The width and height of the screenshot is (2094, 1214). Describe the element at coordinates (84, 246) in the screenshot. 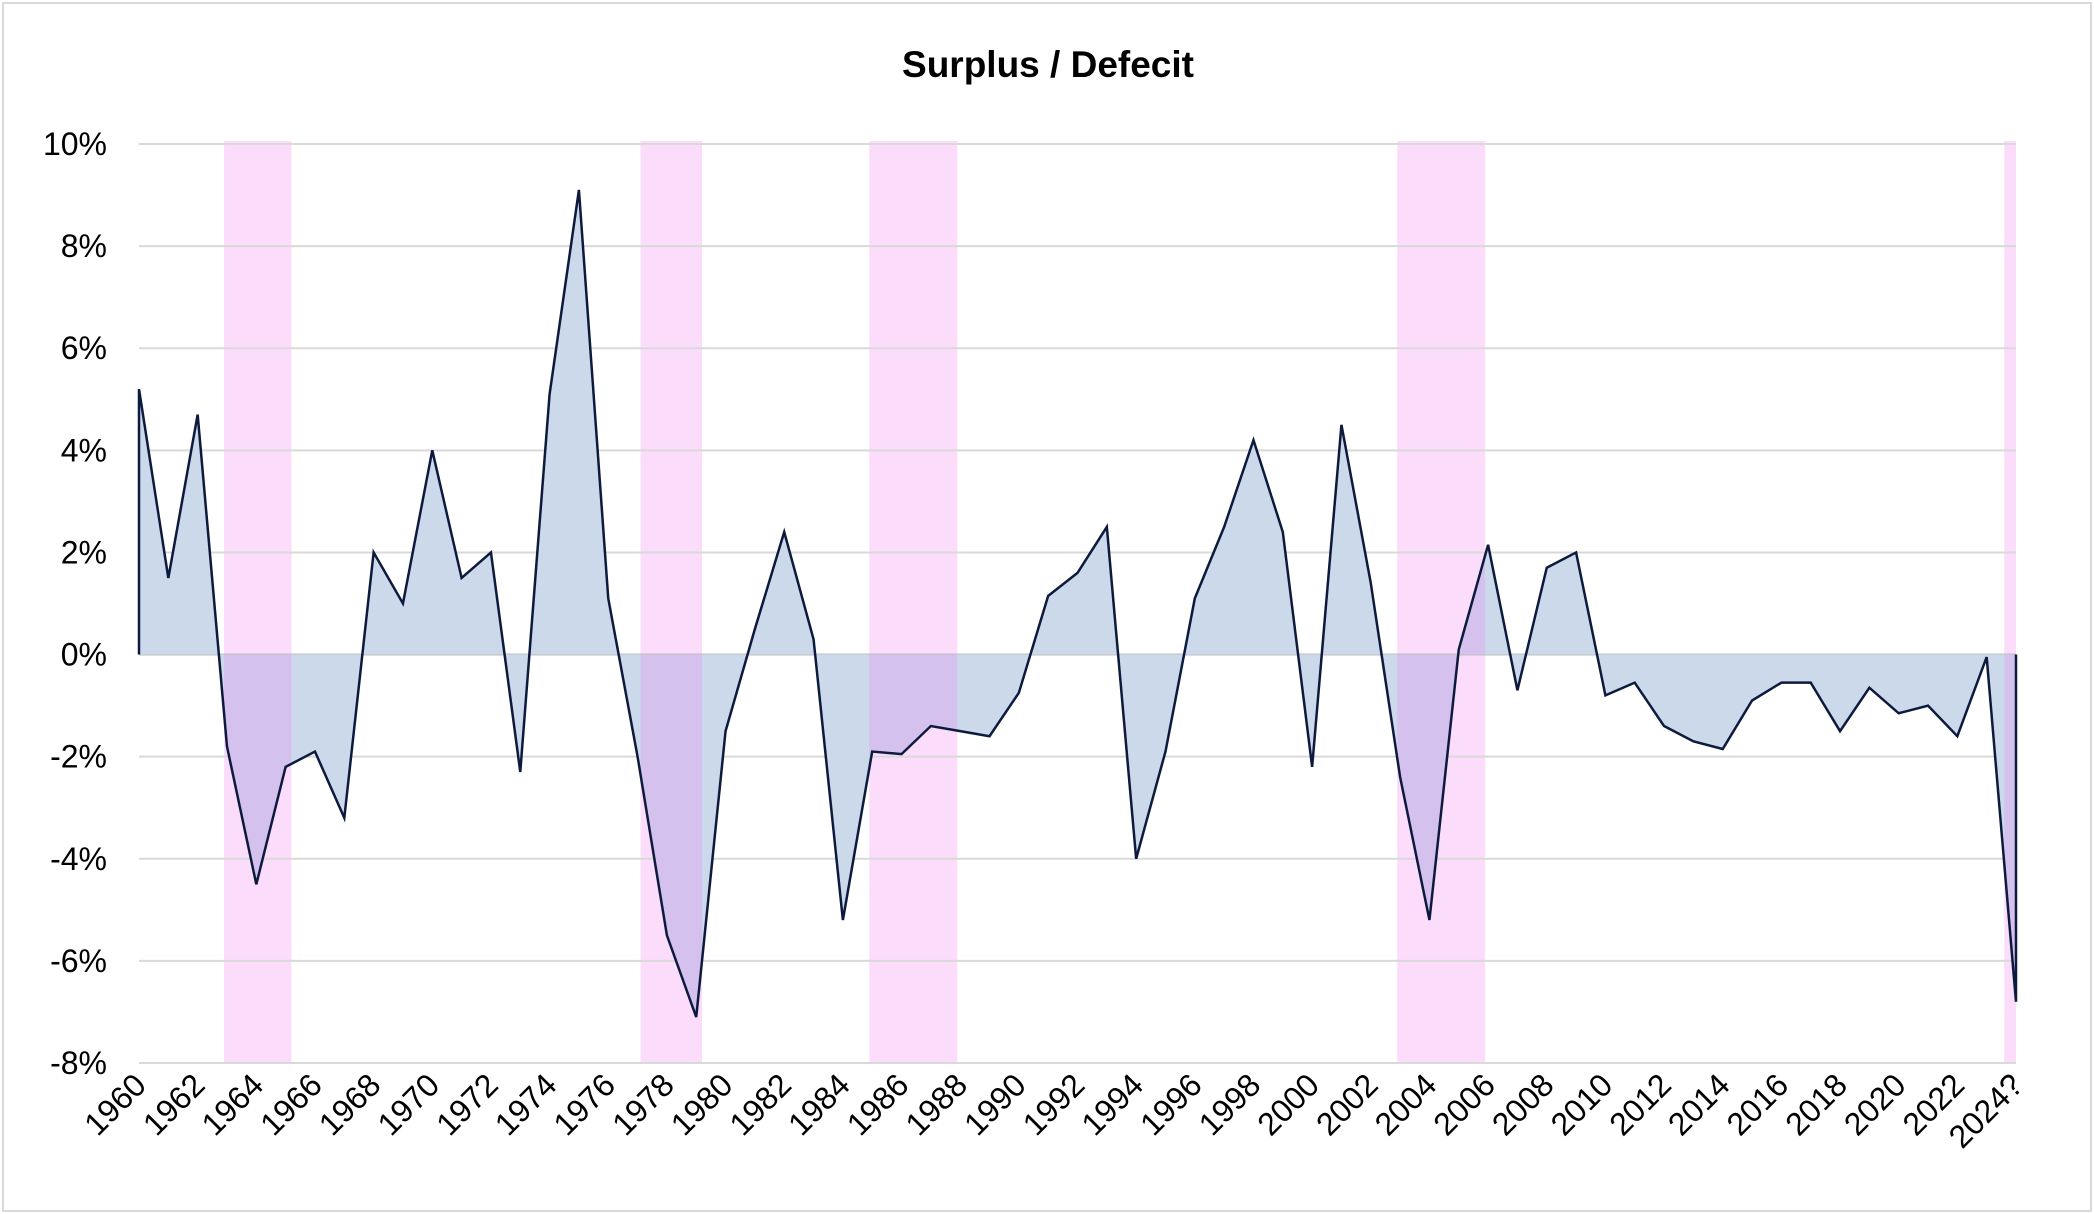

I see `y-tick-label: 8%` at that location.